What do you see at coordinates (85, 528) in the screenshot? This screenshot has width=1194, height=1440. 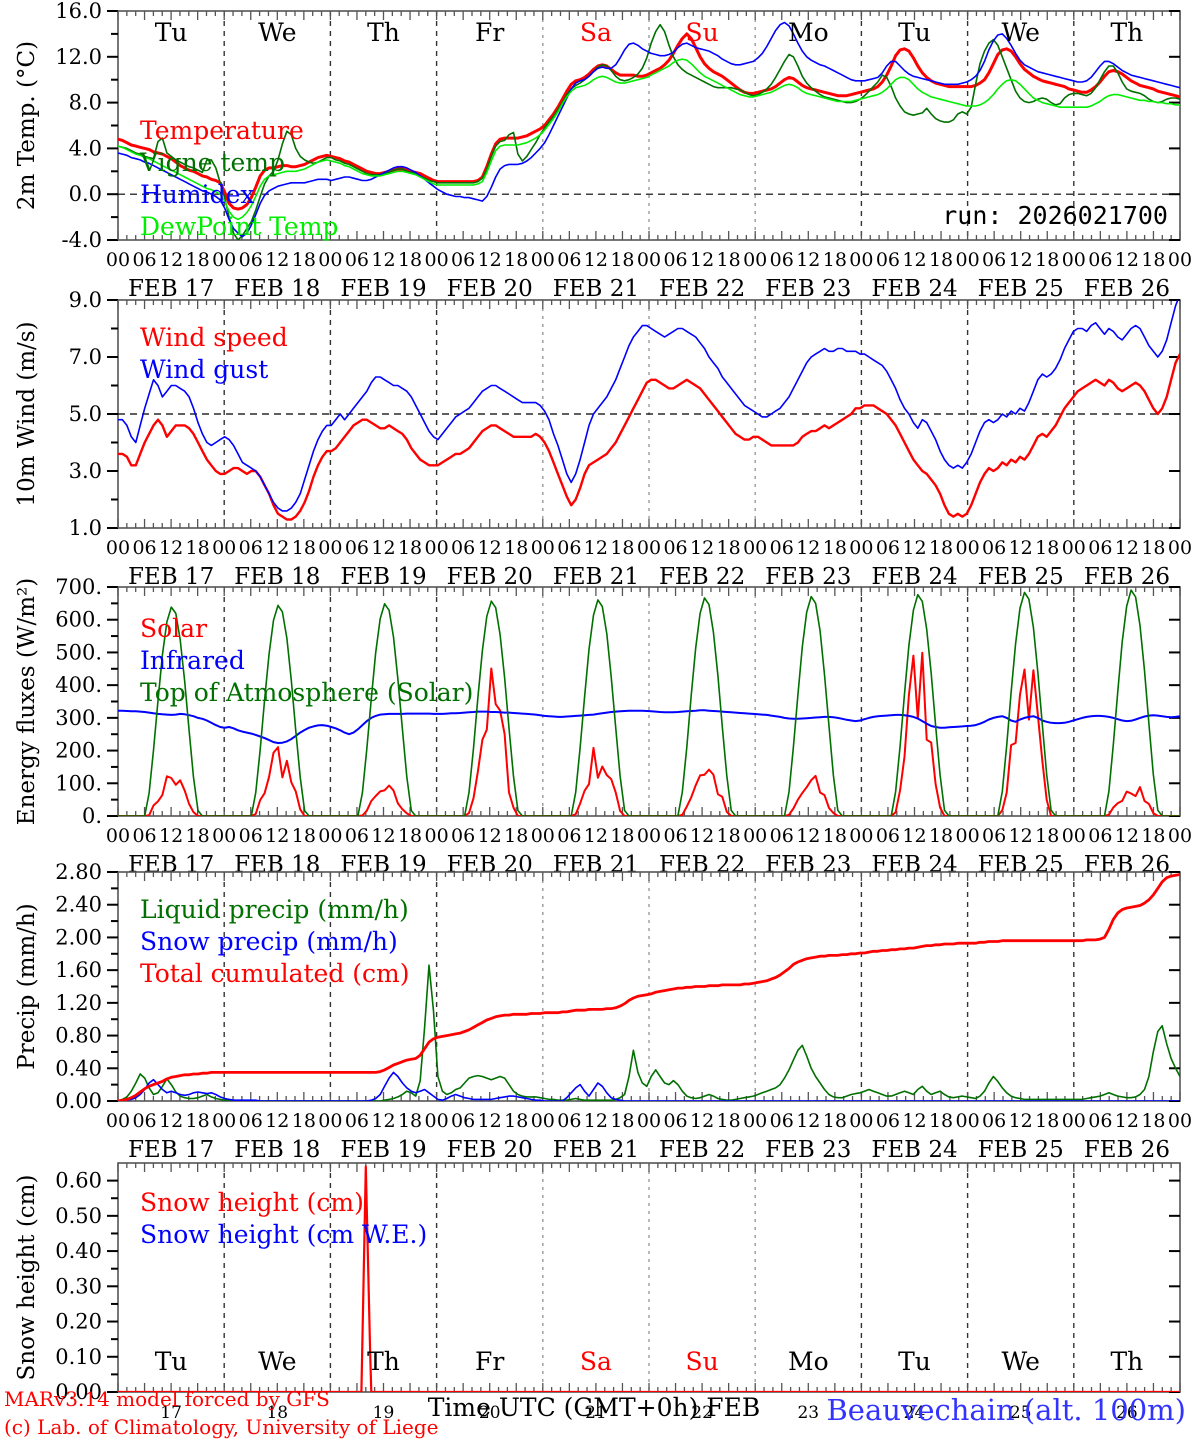 I see `y-tick-label: 1.0` at bounding box center [85, 528].